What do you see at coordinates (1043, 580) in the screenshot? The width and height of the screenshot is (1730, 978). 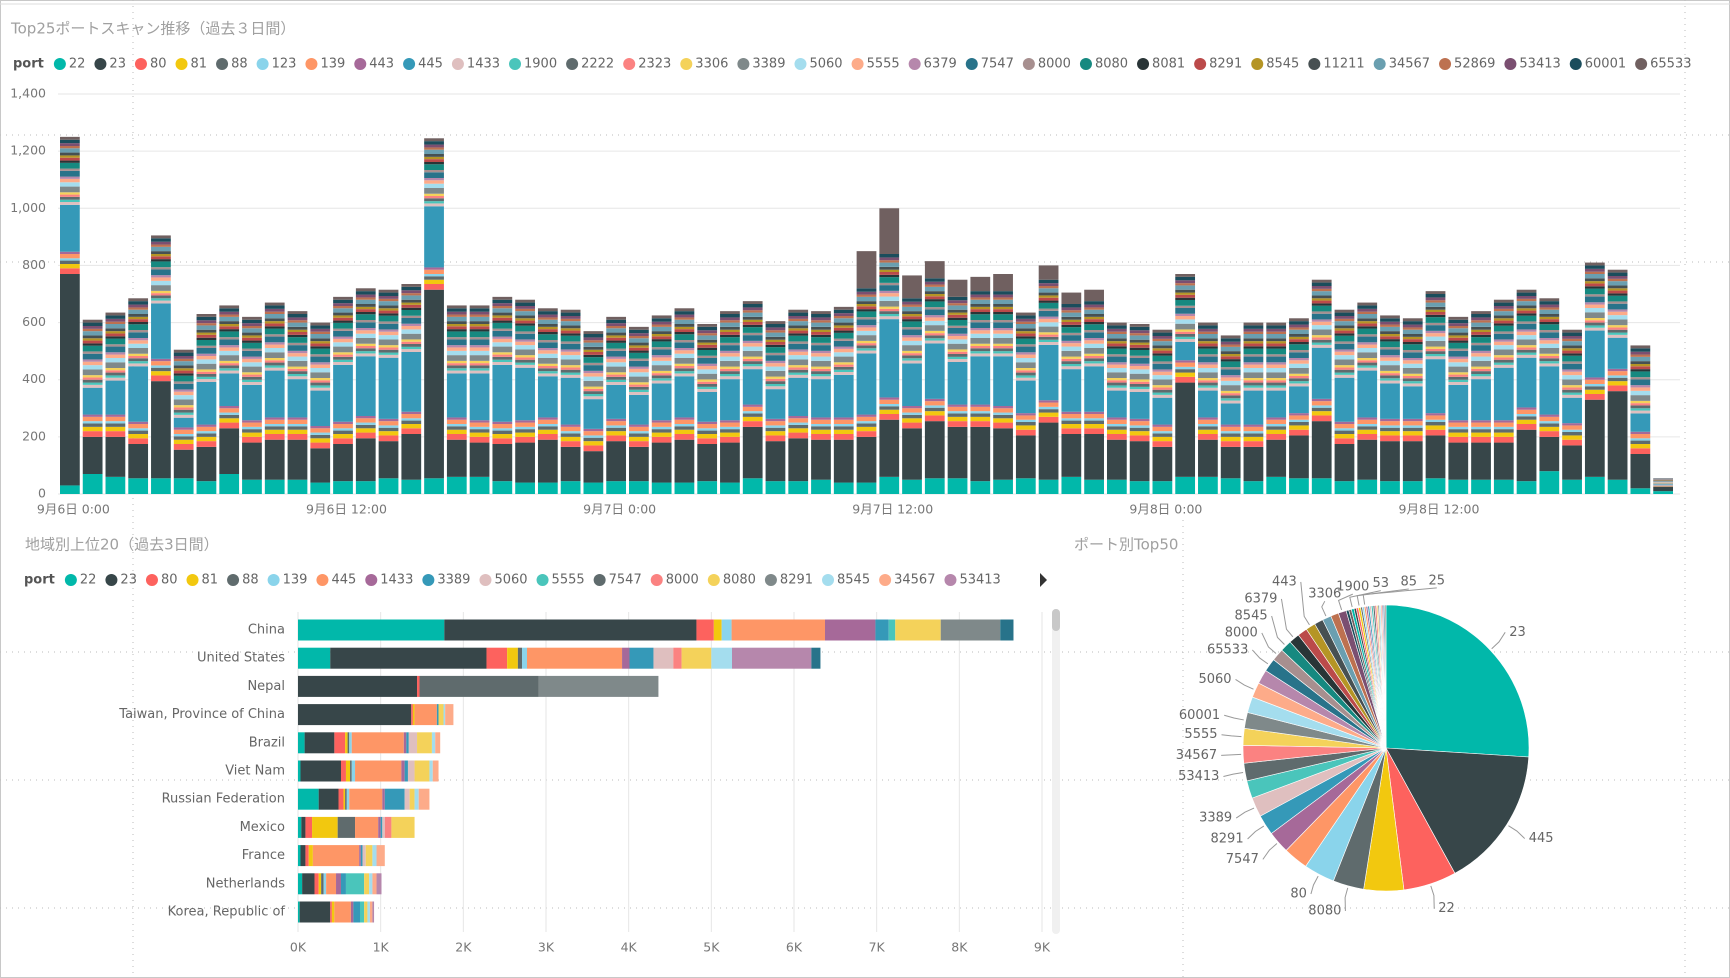 I see `legend-more-arrow` at bounding box center [1043, 580].